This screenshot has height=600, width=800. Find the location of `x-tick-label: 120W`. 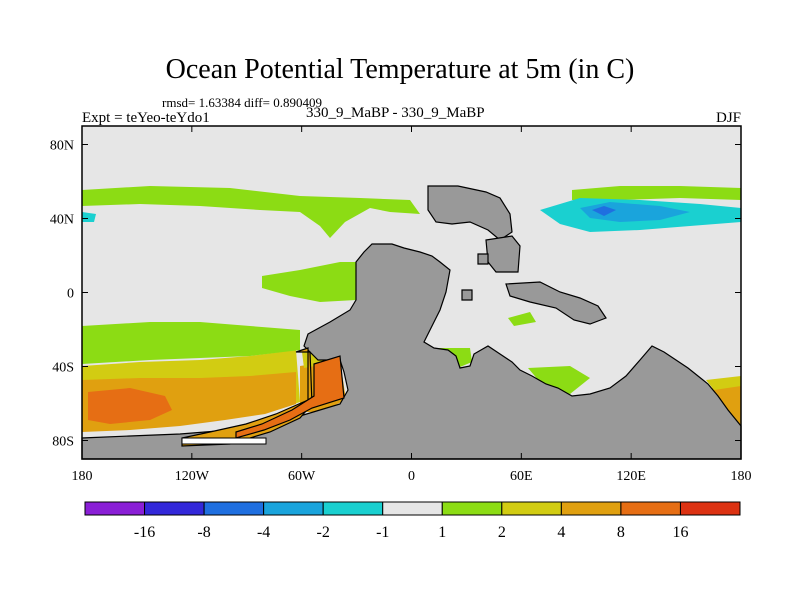

x-tick-label: 120W is located at coordinates (192, 476).